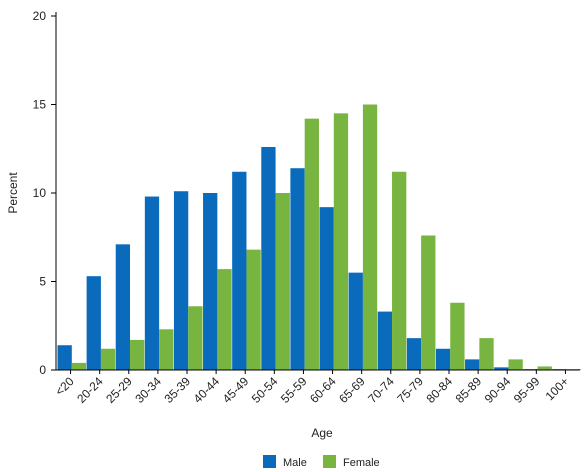 Image resolution: width=586 pixels, height=472 pixels. Describe the element at coordinates (148, 390) in the screenshot. I see `x-tick-label: 30-34` at that location.